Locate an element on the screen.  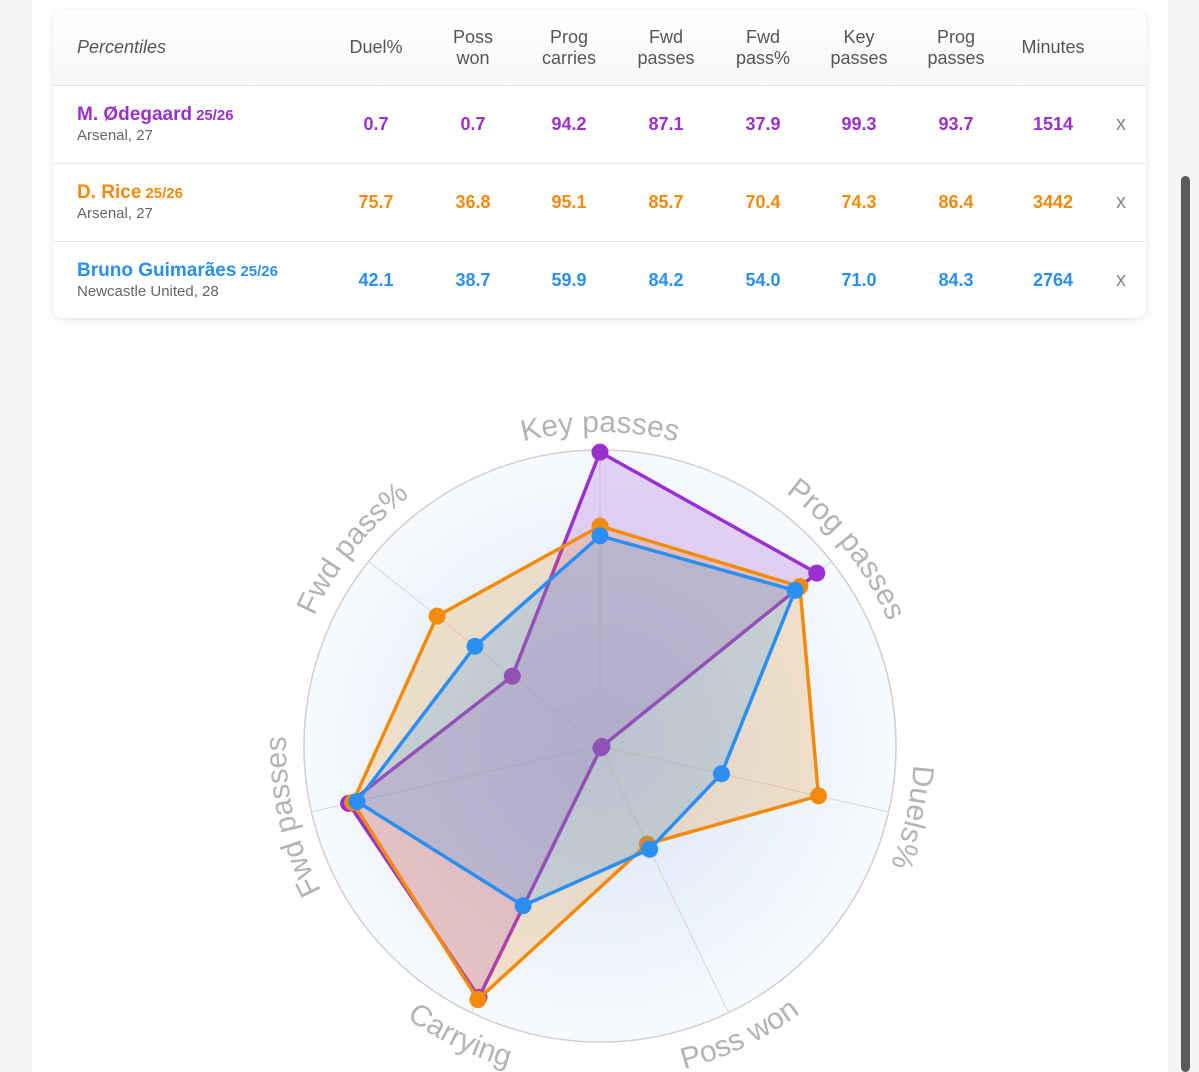
value-cell: 94.2 is located at coordinates (569, 124).